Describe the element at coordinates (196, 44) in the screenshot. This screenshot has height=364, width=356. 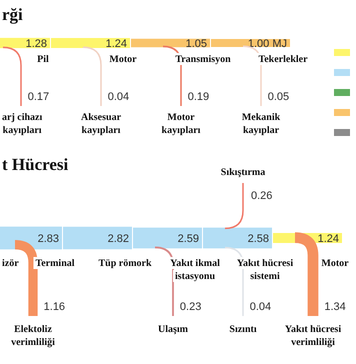
I see `data-label: 1.05` at that location.